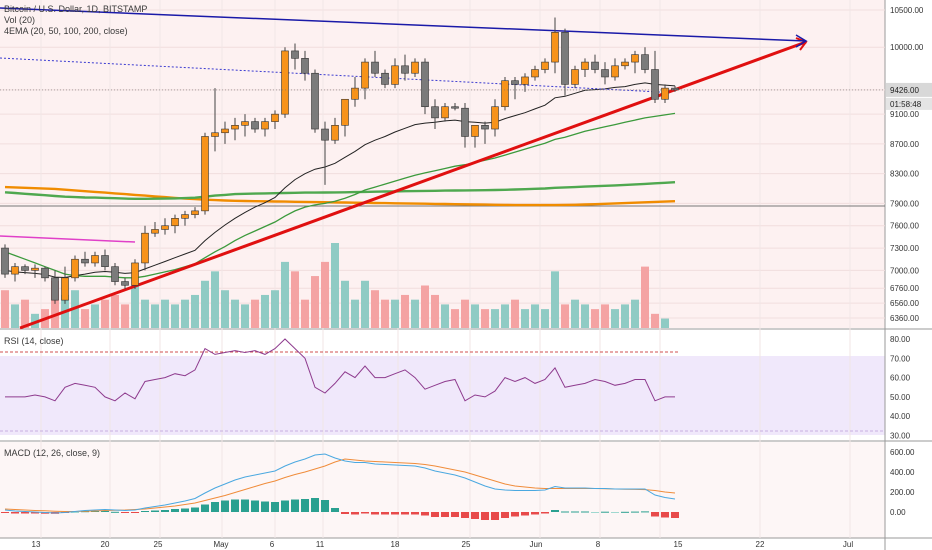 This screenshot has width=932, height=550. Describe the element at coordinates (801, 44) in the screenshot. I see `red-trendline-arrowhead` at that location.